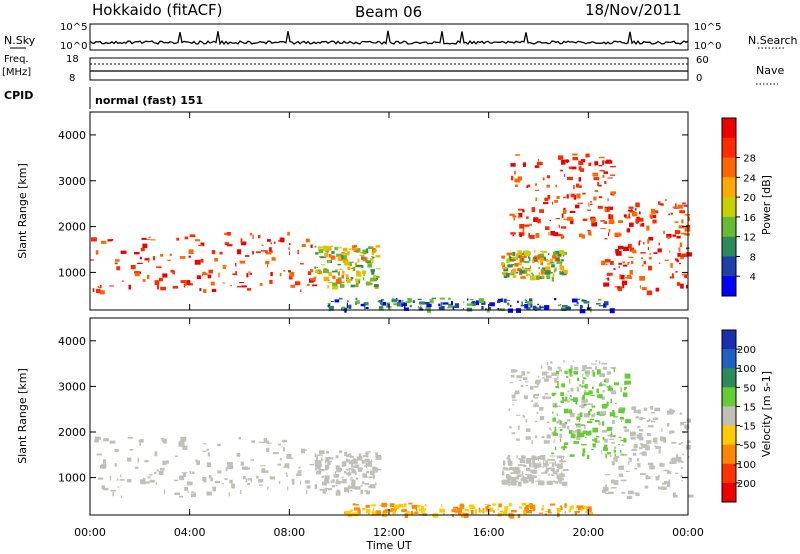  Describe the element at coordinates (699, 78) in the screenshot. I see `nave-tick-bottom: 0` at that location.